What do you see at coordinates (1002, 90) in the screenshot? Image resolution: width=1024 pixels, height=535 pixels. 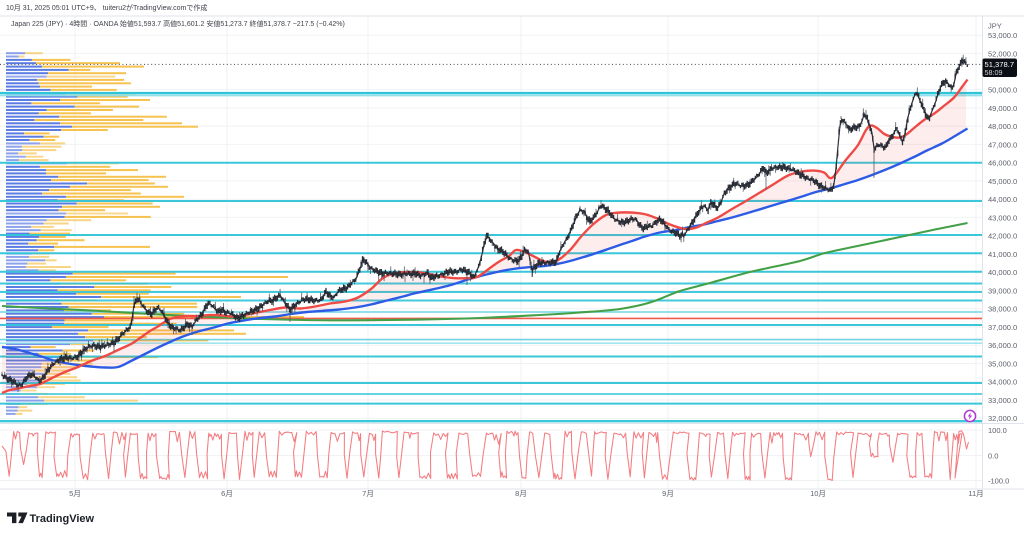 I see `svg-text: 50,000.0` at bounding box center [1002, 90].